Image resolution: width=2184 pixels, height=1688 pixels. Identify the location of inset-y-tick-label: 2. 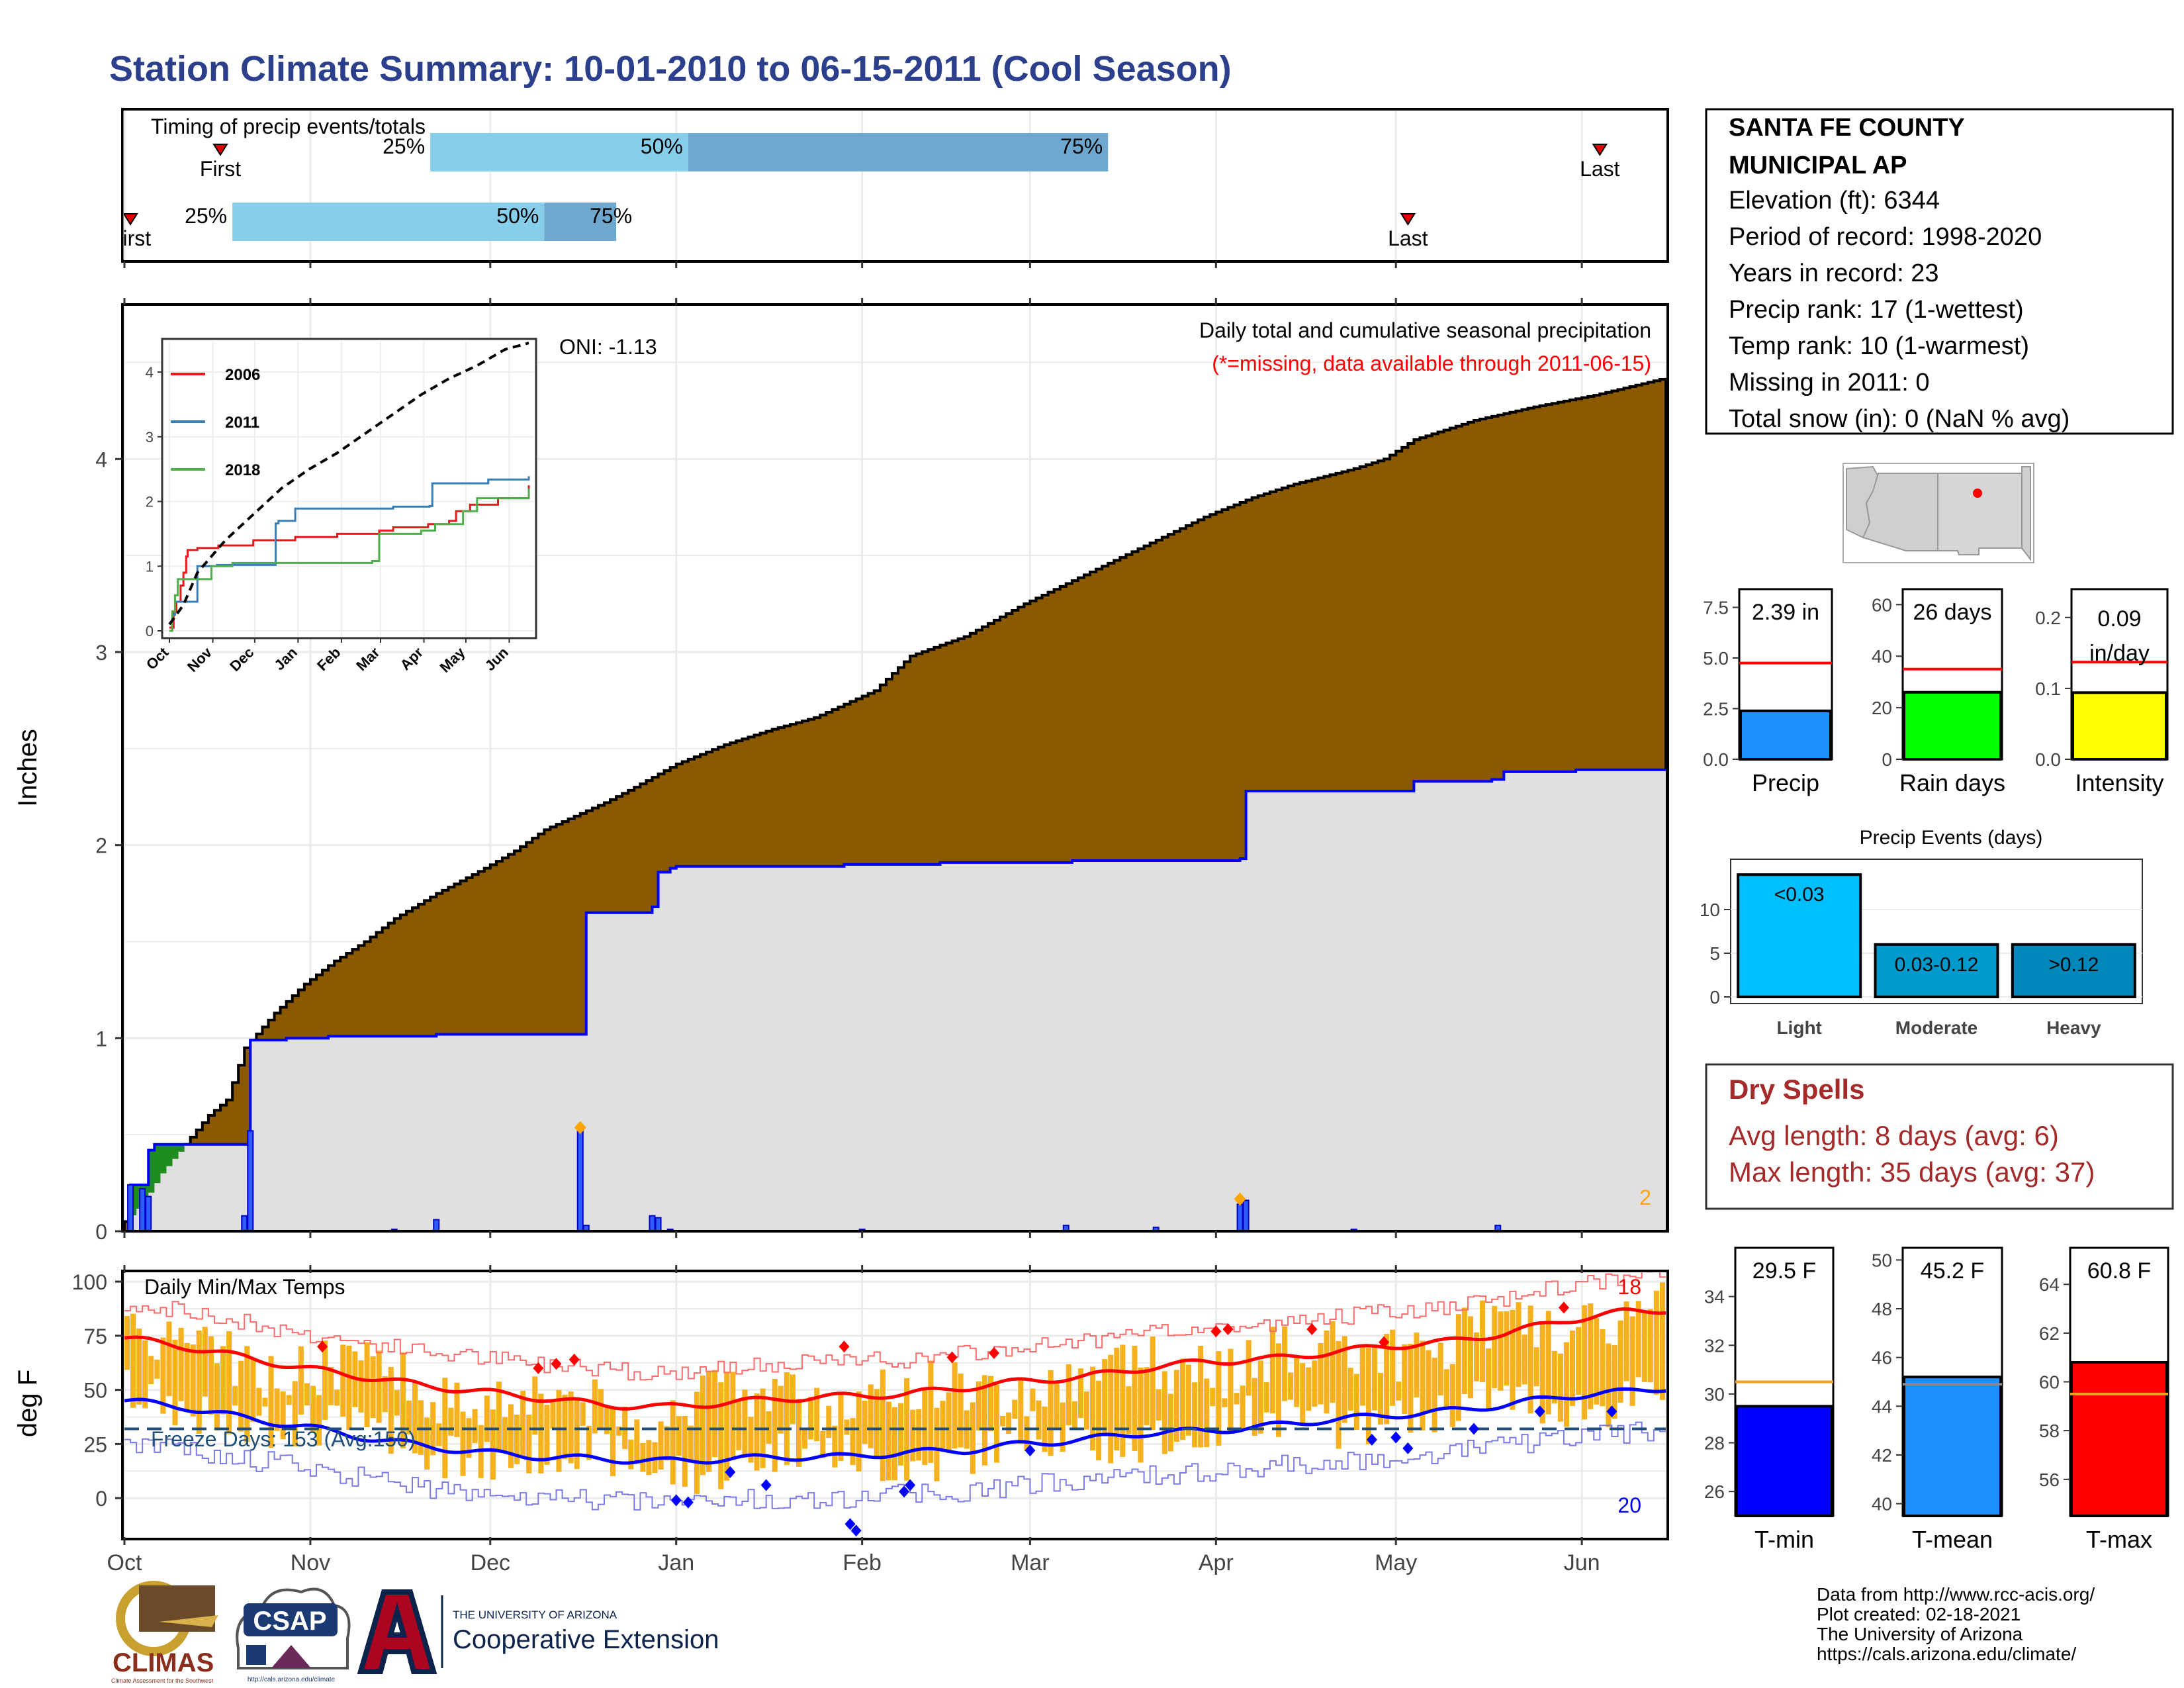
(150, 502).